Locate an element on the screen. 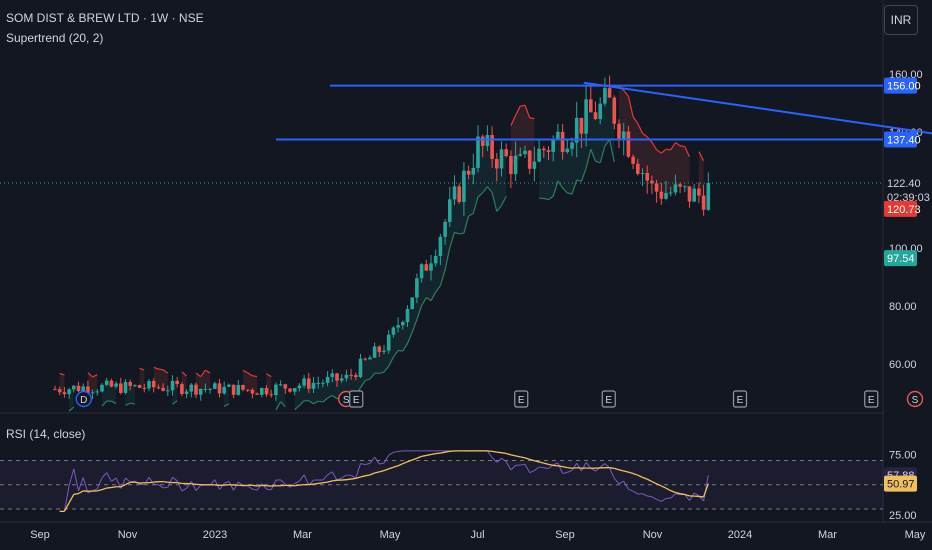 The width and height of the screenshot is (932, 550). time-tick-label: Jul is located at coordinates (477, 535).